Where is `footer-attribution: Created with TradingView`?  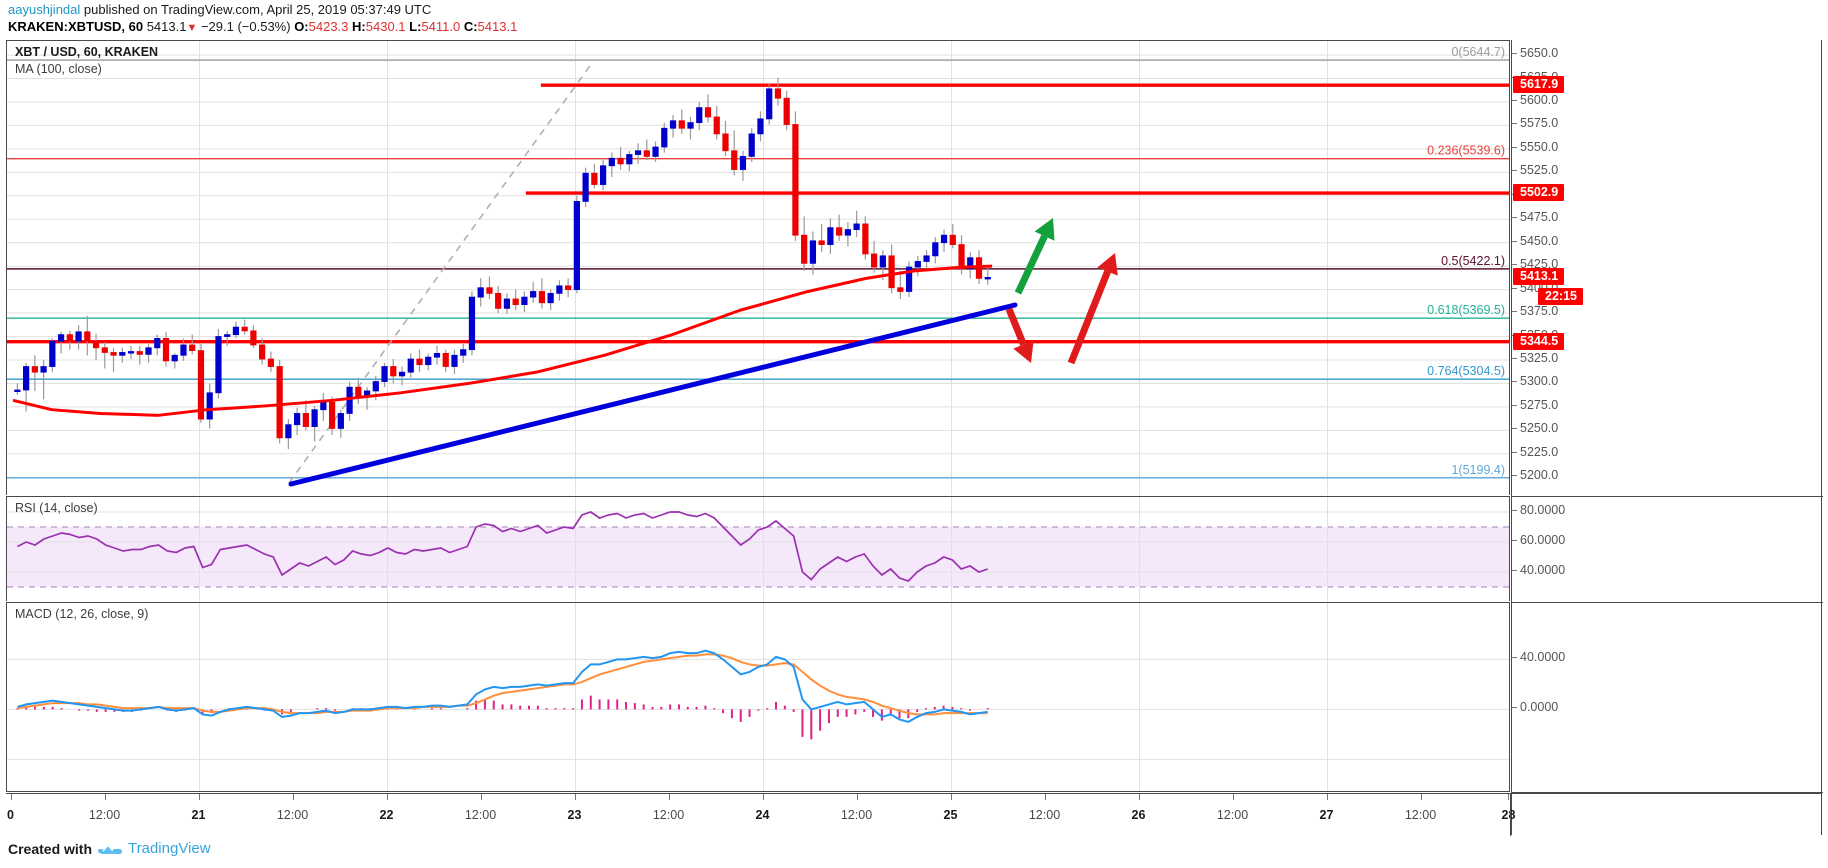
footer-attribution: Created with TradingView is located at coordinates (109, 848).